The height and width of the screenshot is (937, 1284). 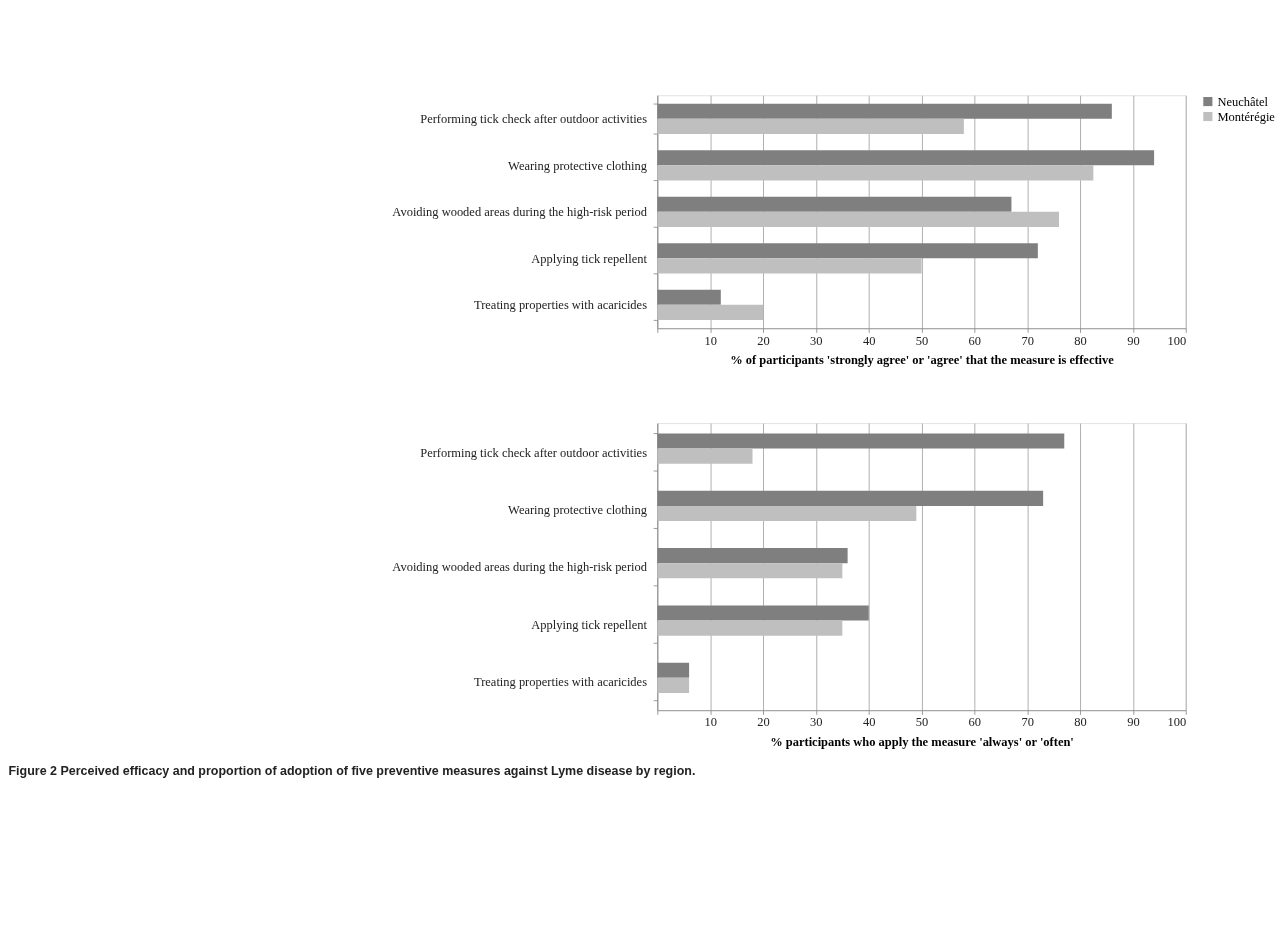 I want to click on legend-label: Neuchâtel, so click(x=1243, y=101).